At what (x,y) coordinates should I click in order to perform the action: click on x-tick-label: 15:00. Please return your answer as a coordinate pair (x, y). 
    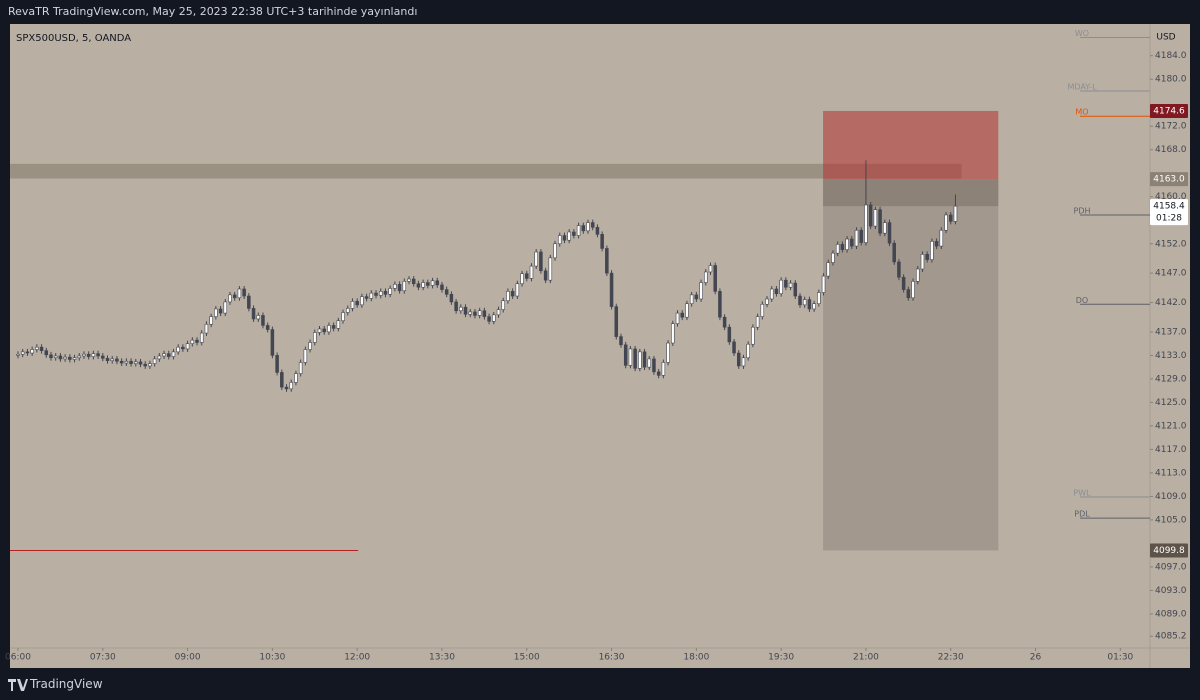
    Looking at the image, I should click on (527, 658).